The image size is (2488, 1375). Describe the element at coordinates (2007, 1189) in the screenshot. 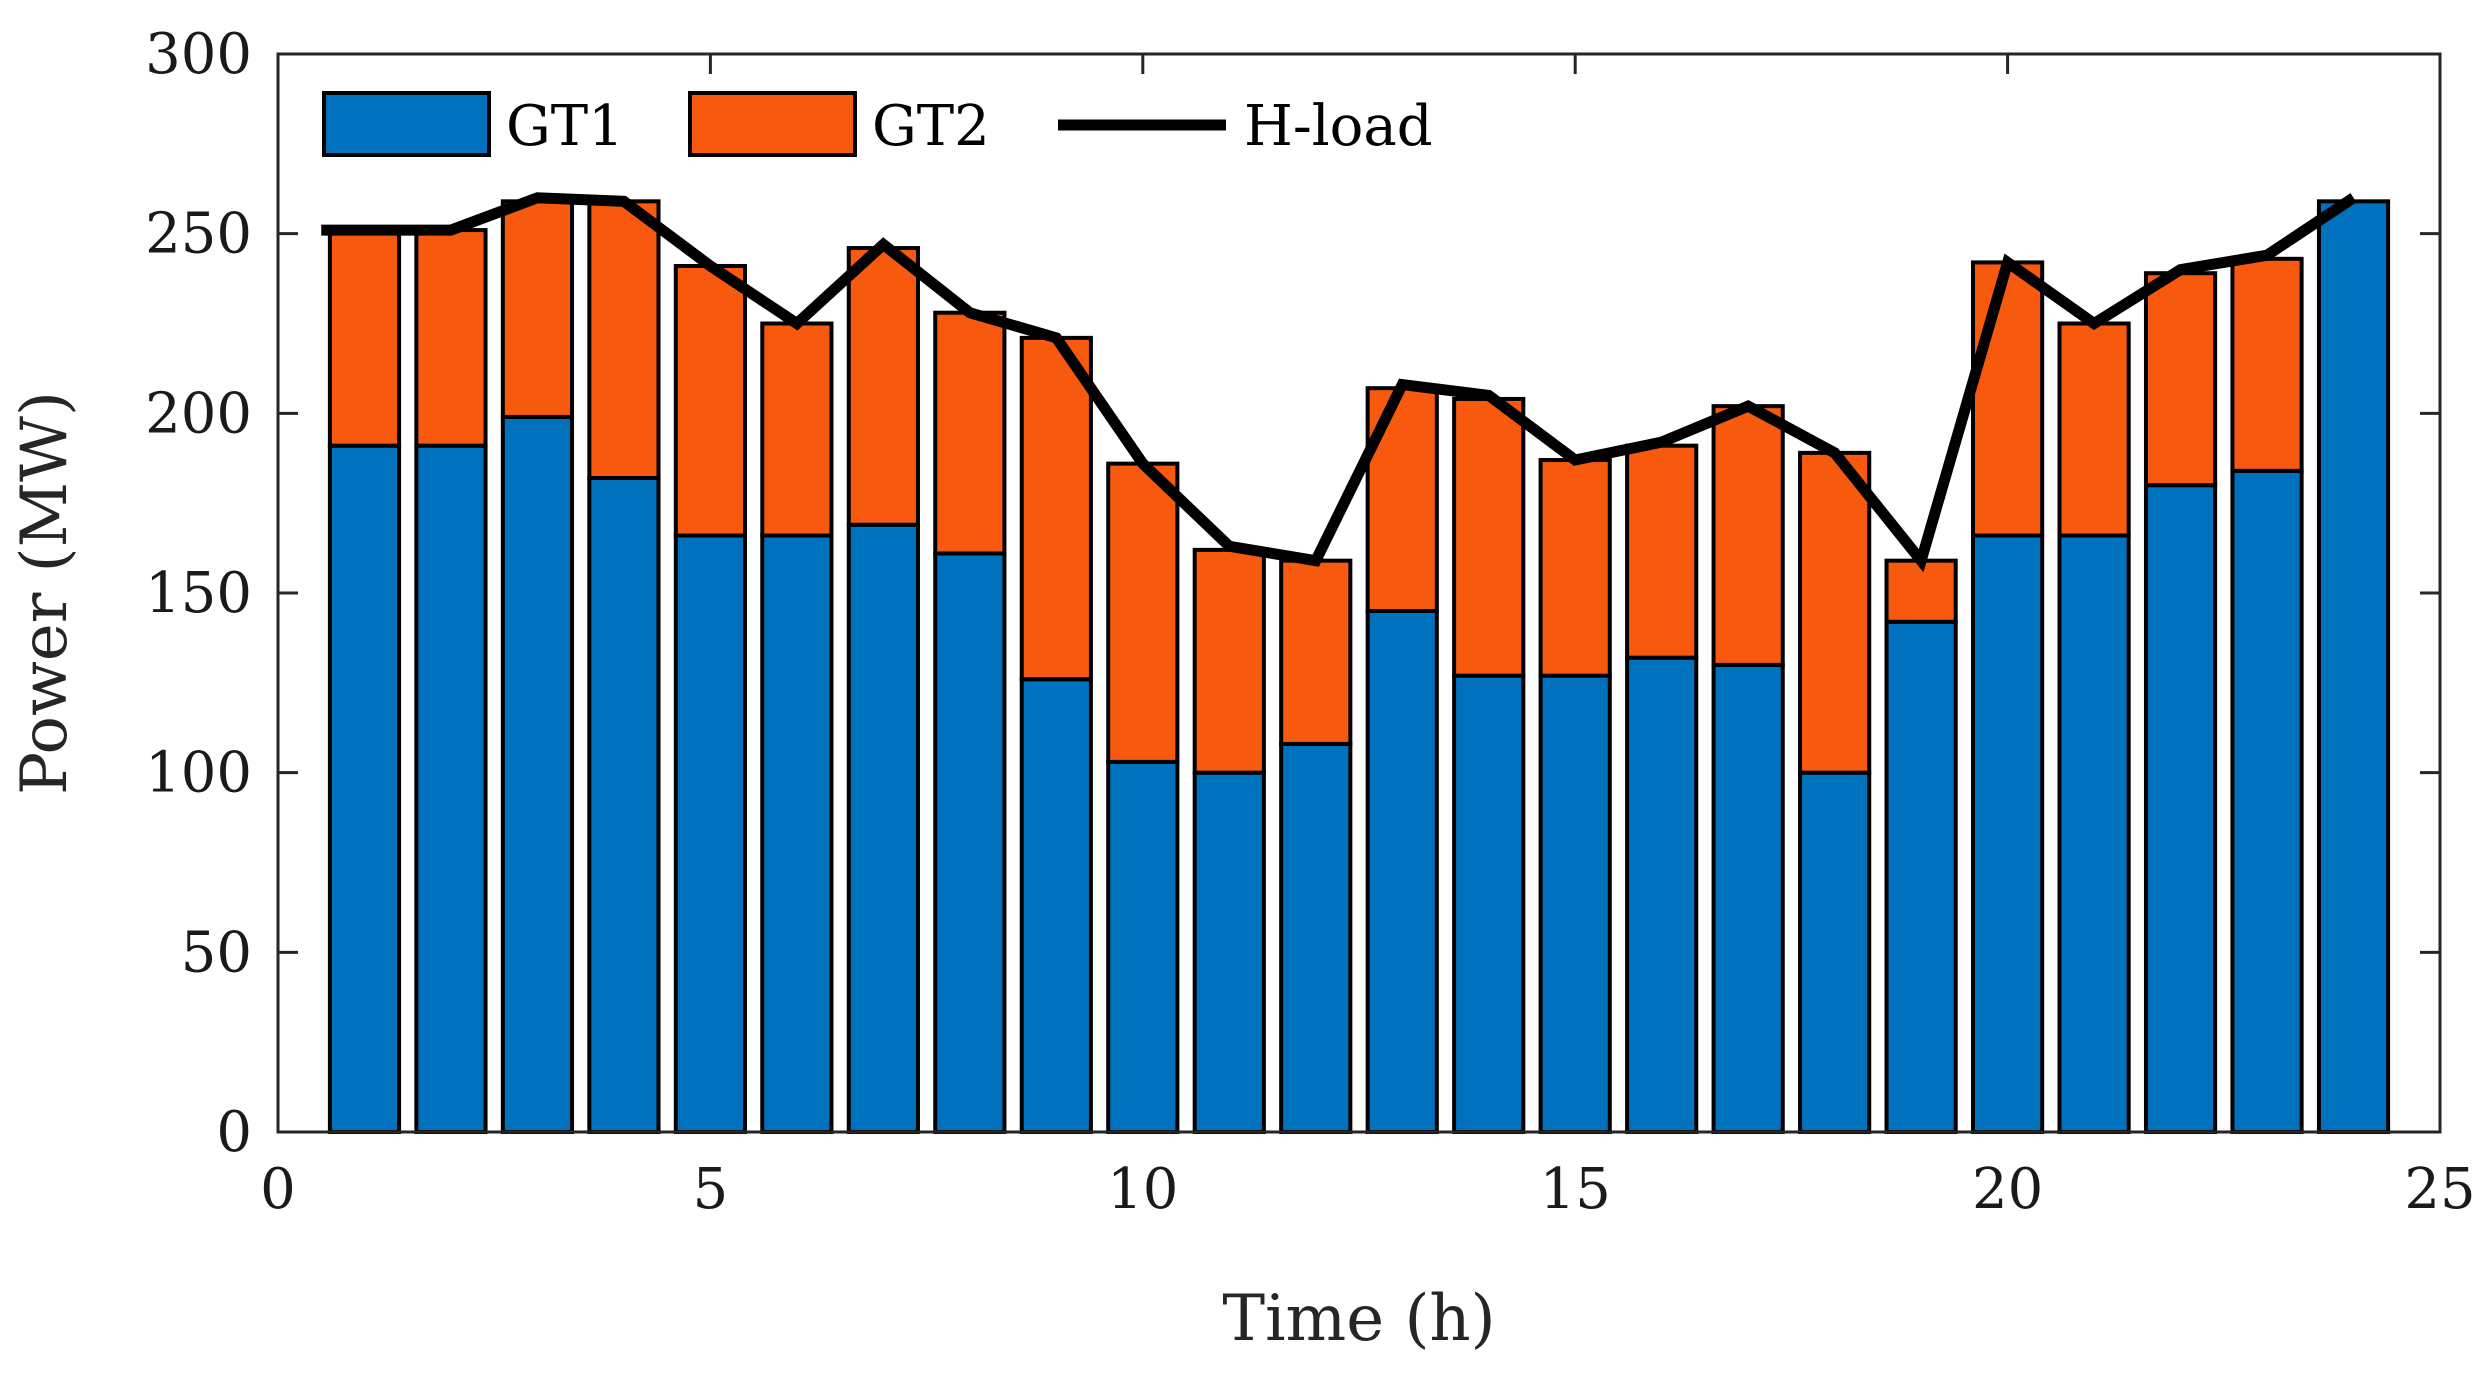

I see `x-tick-label: 20` at that location.